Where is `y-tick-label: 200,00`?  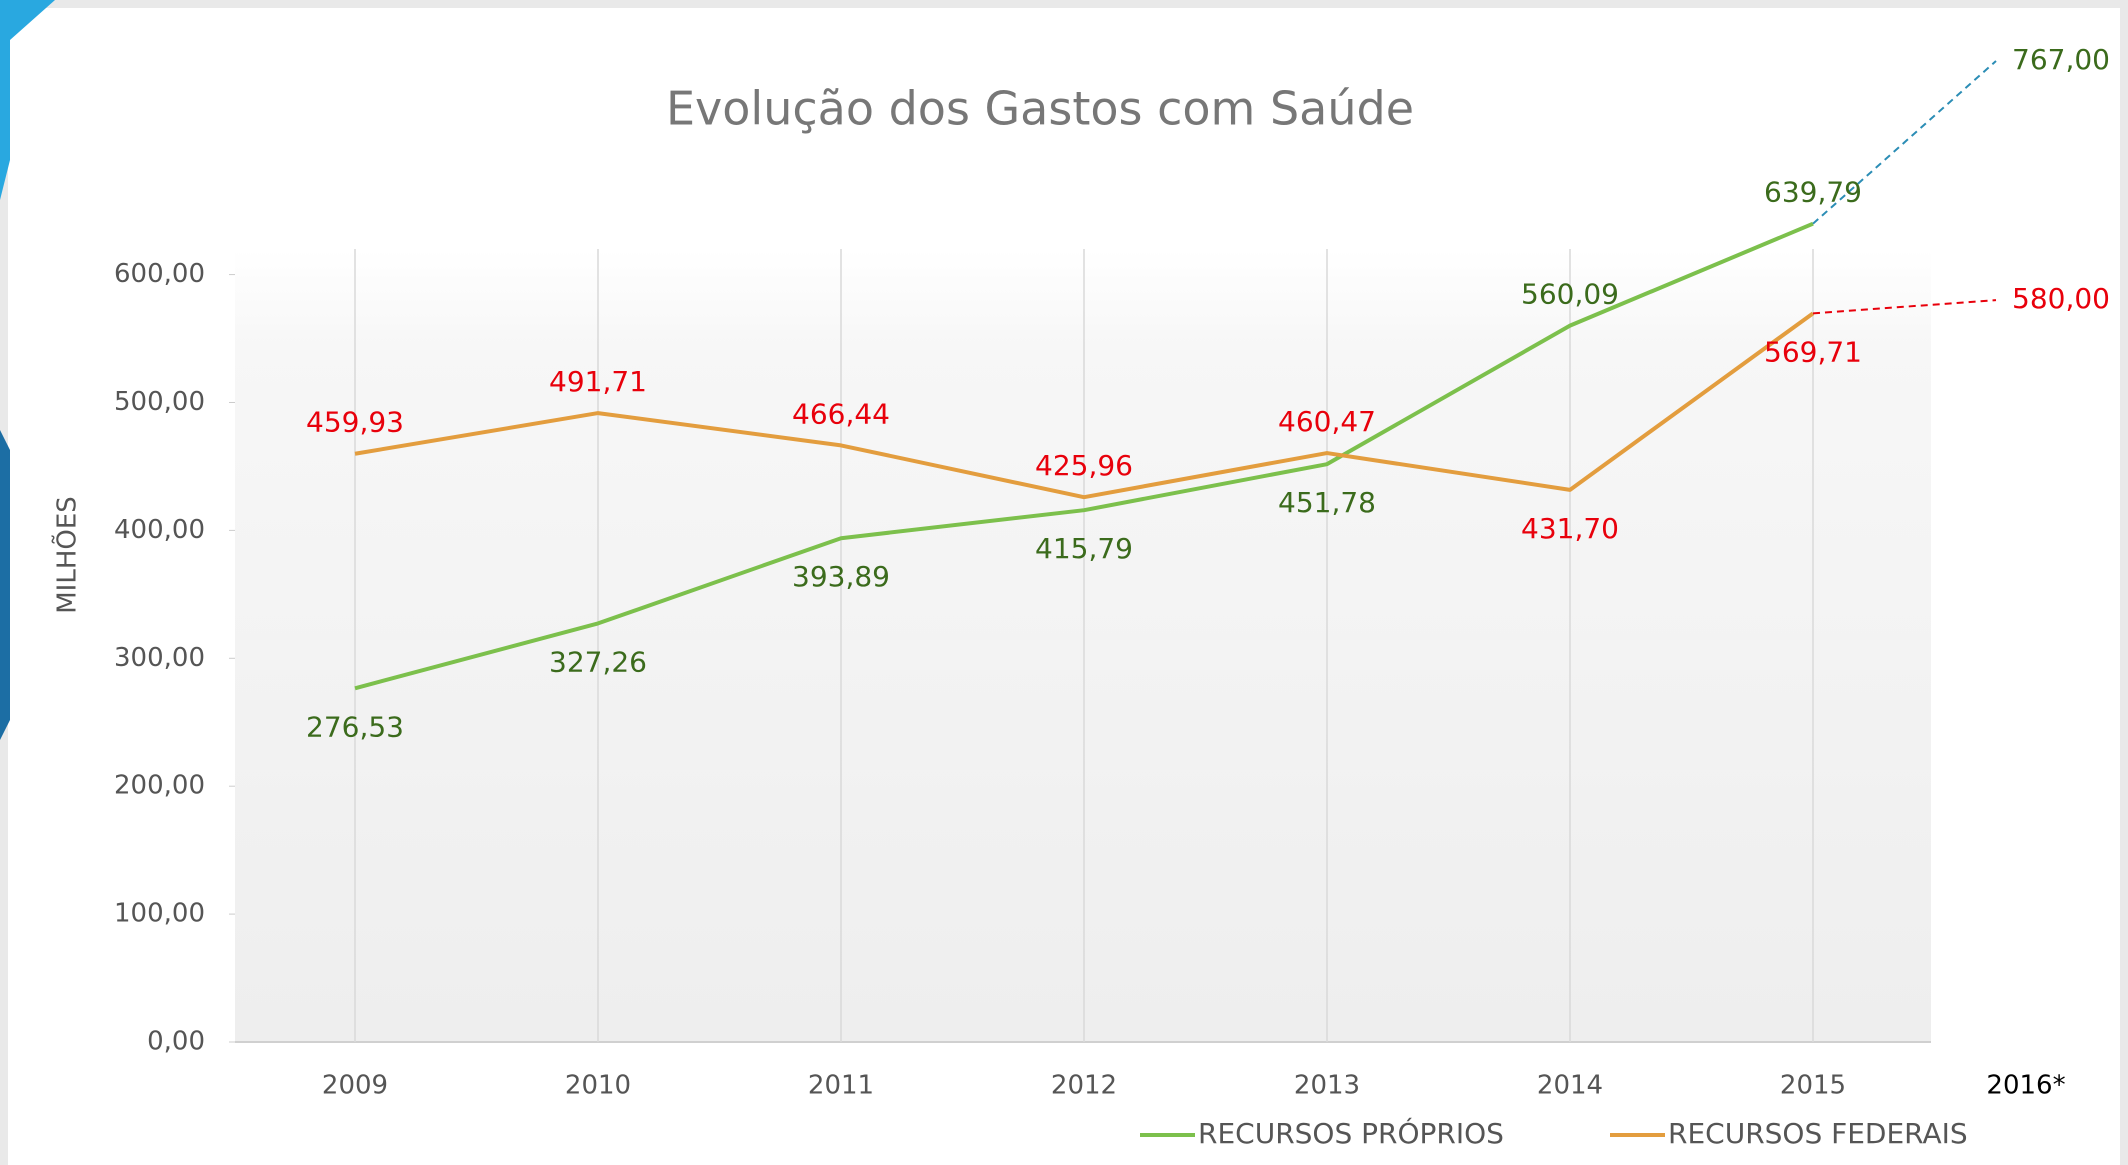 y-tick-label: 200,00 is located at coordinates (159, 786).